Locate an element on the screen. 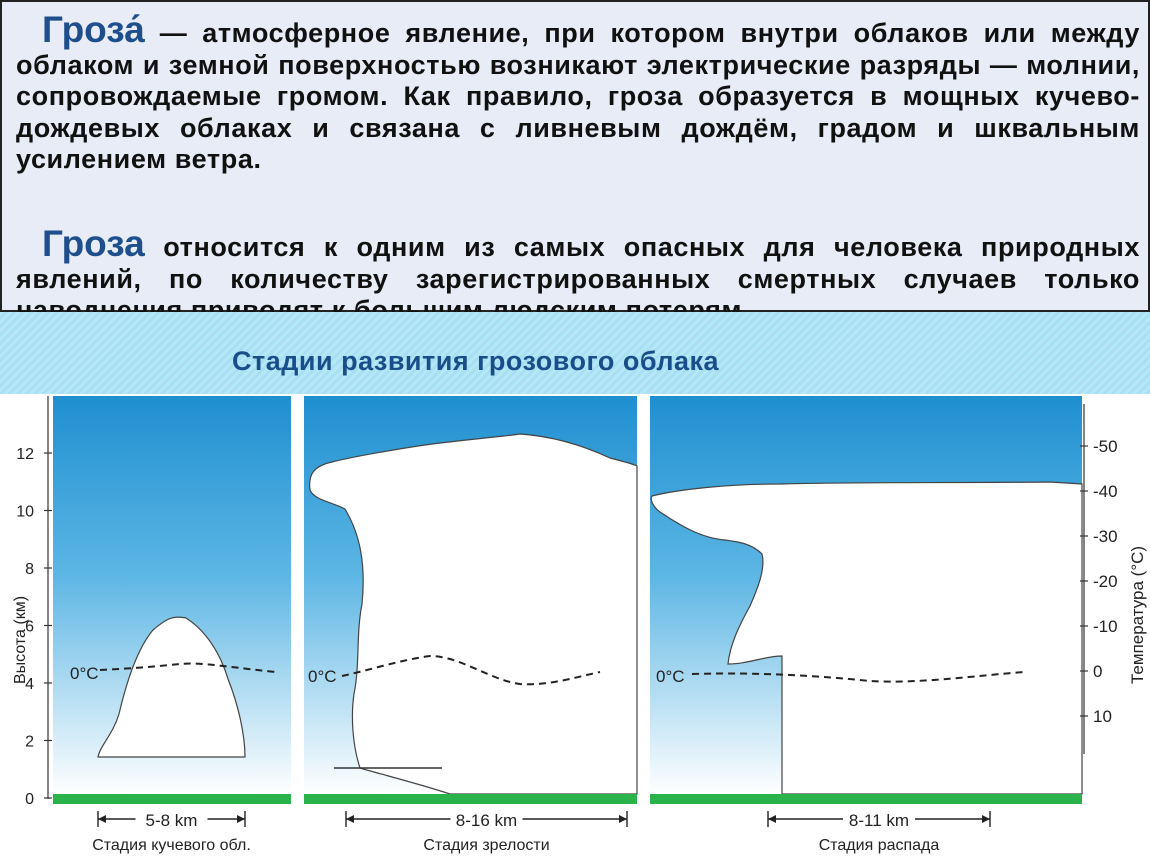 The image size is (1150, 864). temperature-tick-label: 10 is located at coordinates (1102, 716).